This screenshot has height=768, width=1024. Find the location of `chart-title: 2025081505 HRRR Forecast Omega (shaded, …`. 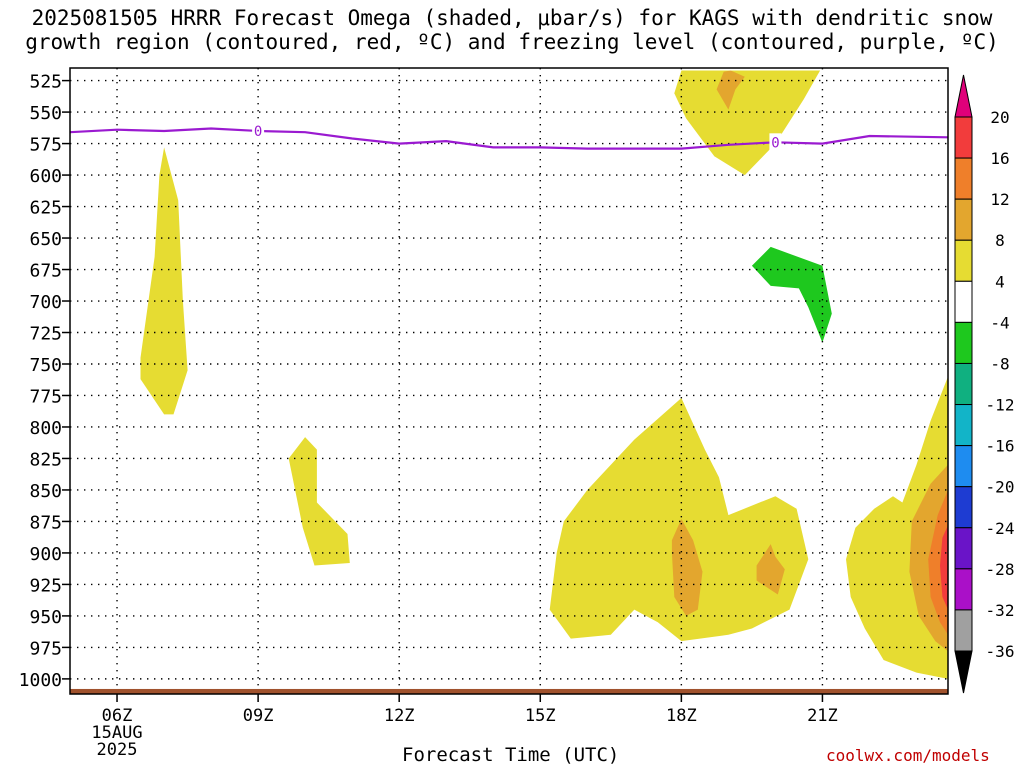

chart-title: 2025081505 HRRR Forecast Omega (shaded, … is located at coordinates (512, 30).